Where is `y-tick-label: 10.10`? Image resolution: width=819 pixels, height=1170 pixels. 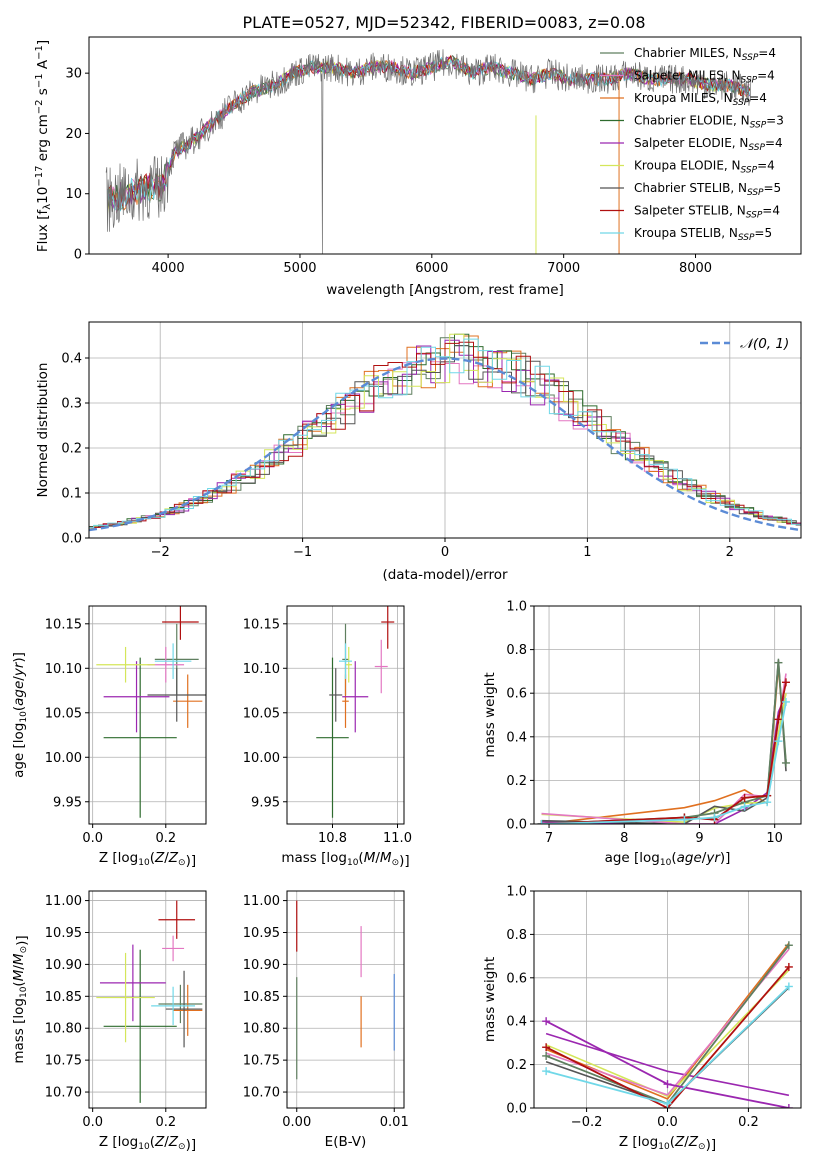
y-tick-label: 10.10 is located at coordinates (261, 669).